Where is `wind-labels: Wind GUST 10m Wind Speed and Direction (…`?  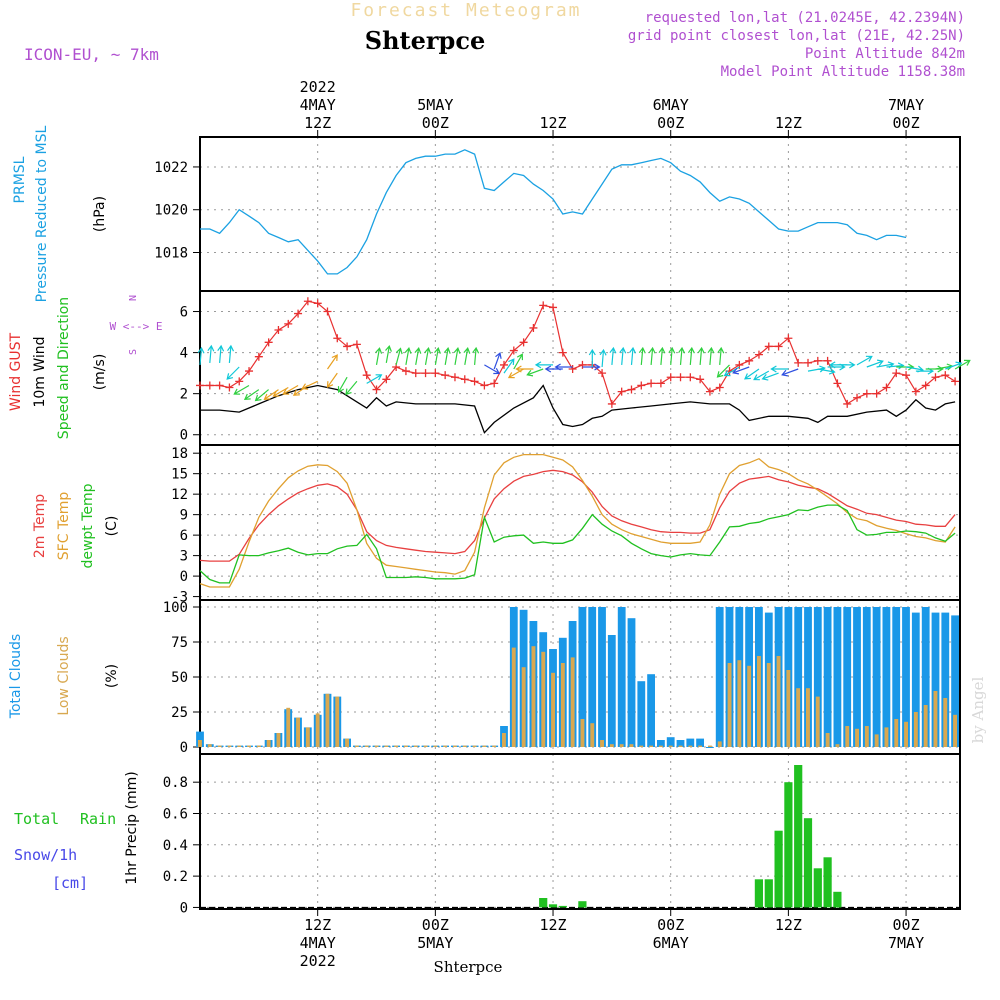 wind-labels: Wind GUST 10m Wind Speed and Direction (… is located at coordinates (85, 367).